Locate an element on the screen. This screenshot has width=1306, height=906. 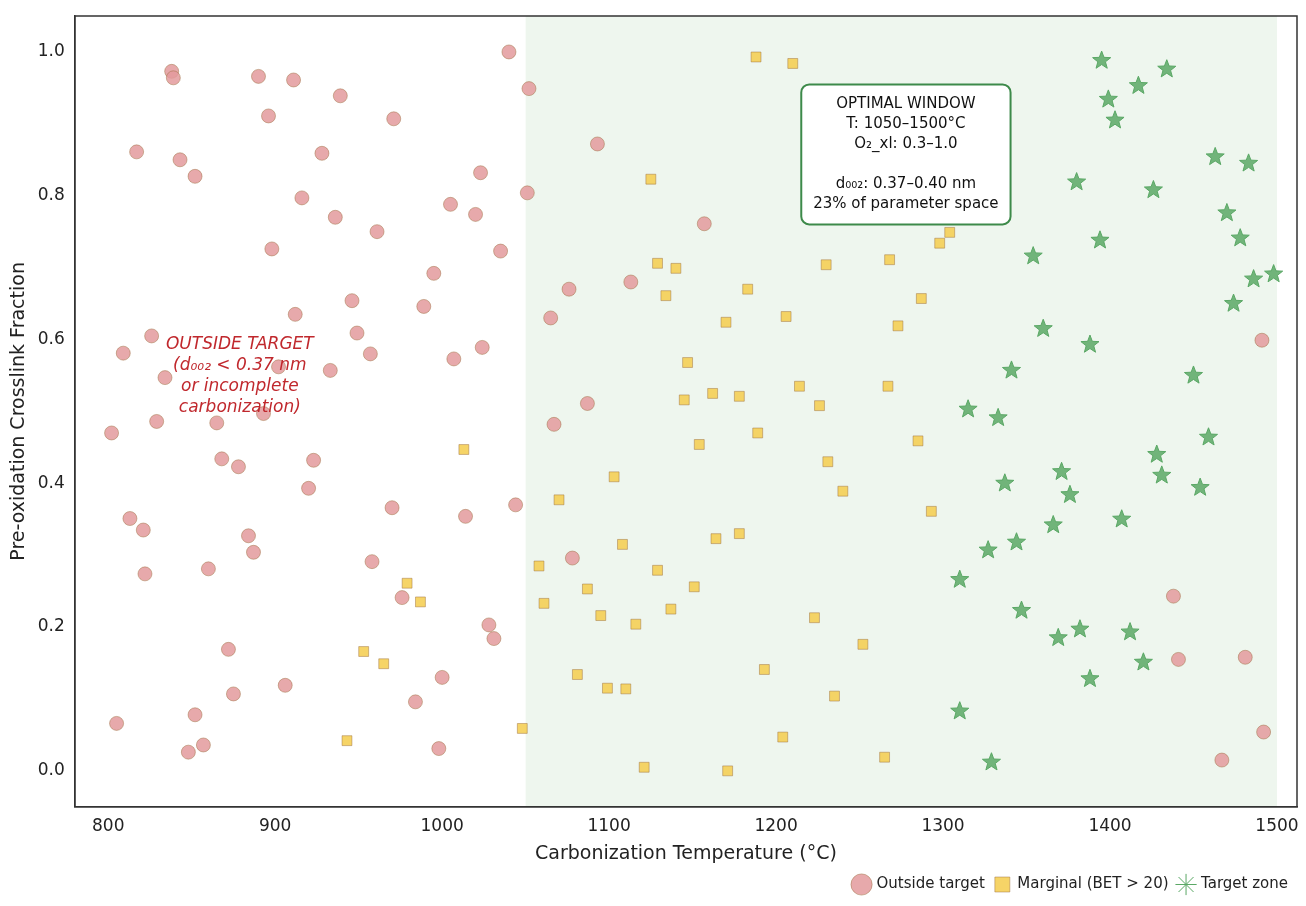
x-axis-title: Carbonization Temperature (°C) is located at coordinates (686, 851).